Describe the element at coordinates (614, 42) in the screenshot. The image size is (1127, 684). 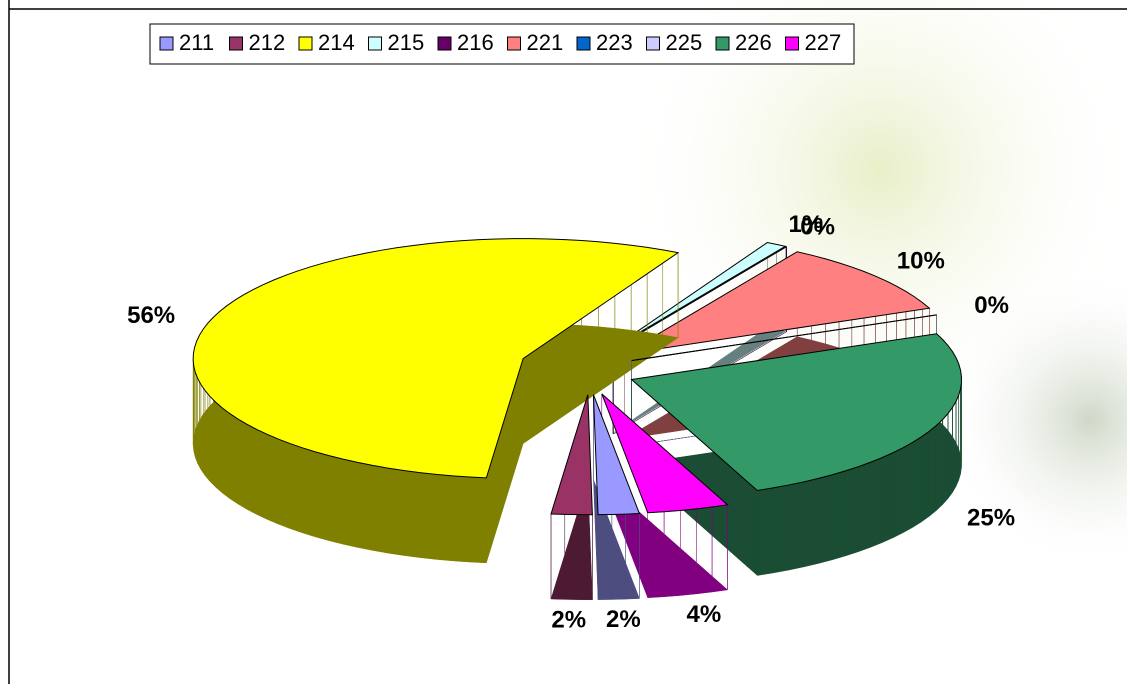
I see `legend-label: 223` at that location.